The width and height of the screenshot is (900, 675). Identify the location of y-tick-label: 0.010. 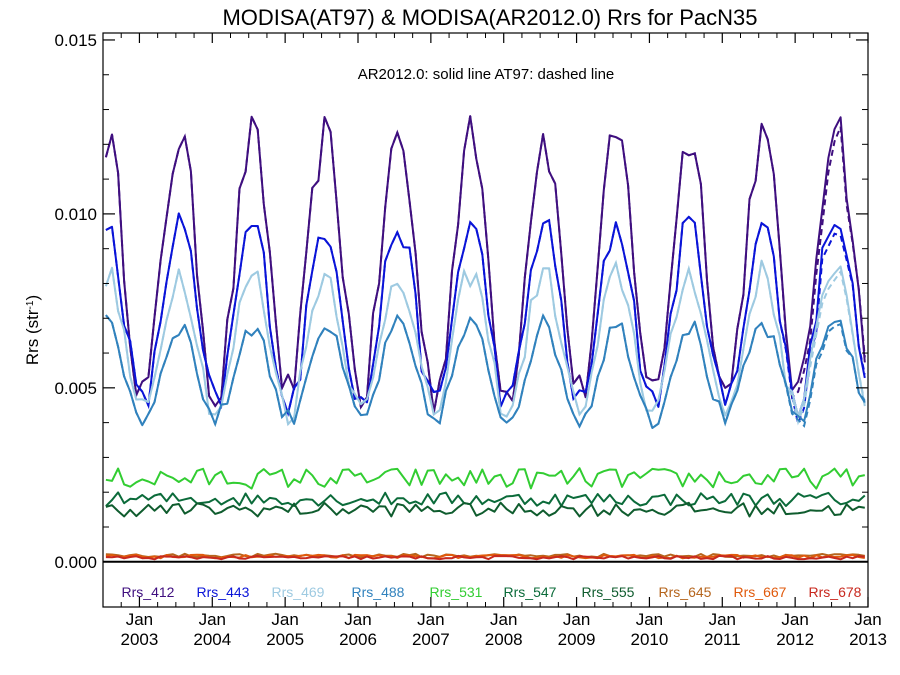
(75, 214).